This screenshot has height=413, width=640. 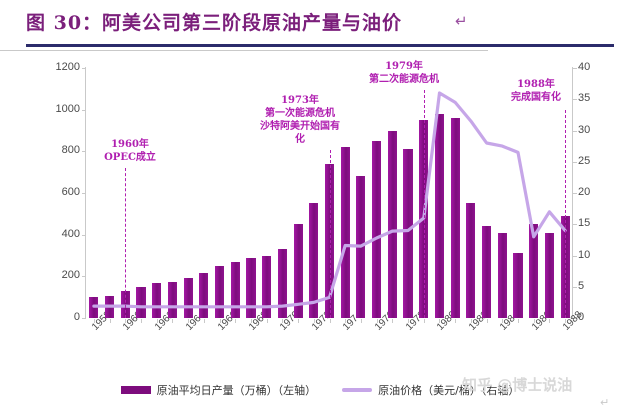 What do you see at coordinates (404, 73) in the screenshot?
I see `annotation-crisis-1979: 1979年 第二次能源危机` at bounding box center [404, 73].